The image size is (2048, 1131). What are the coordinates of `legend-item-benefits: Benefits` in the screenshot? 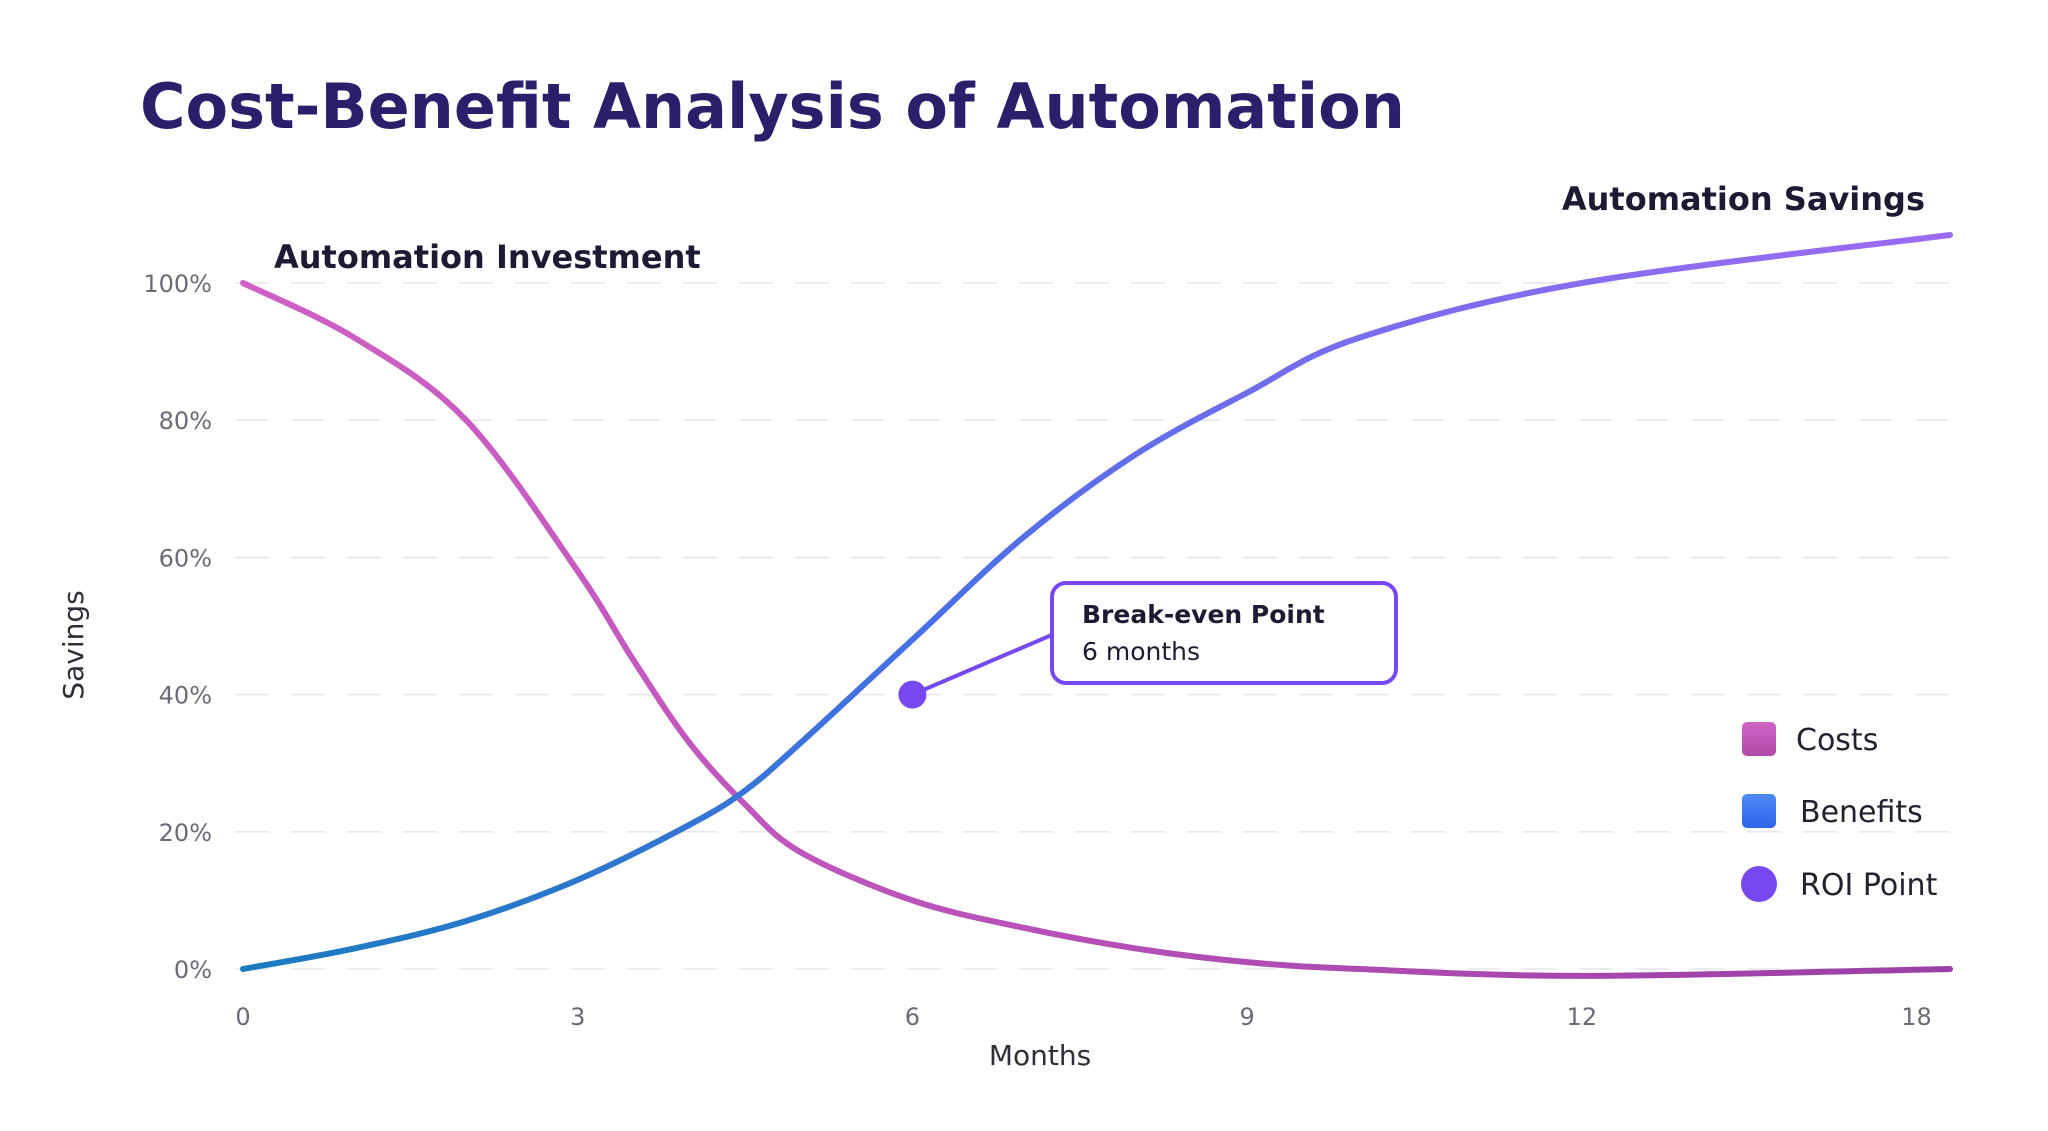 It's located at (1832, 812).